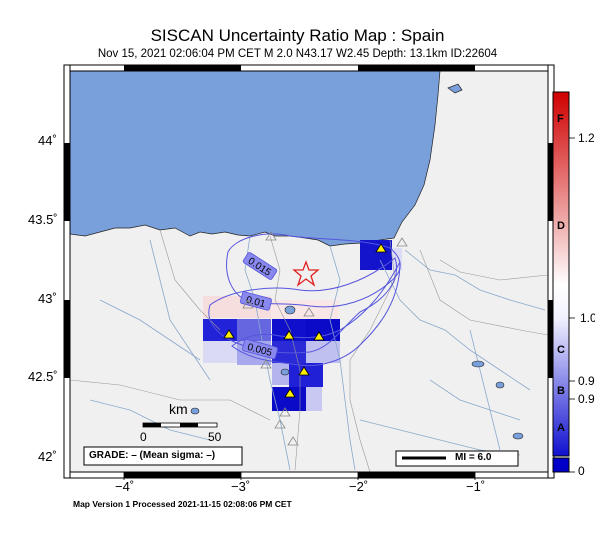 Image resolution: width=595 pixels, height=544 pixels. What do you see at coordinates (297, 35) in the screenshot?
I see `map-title: SISCAN Uncertainty Ratio Map : Spain` at bounding box center [297, 35].